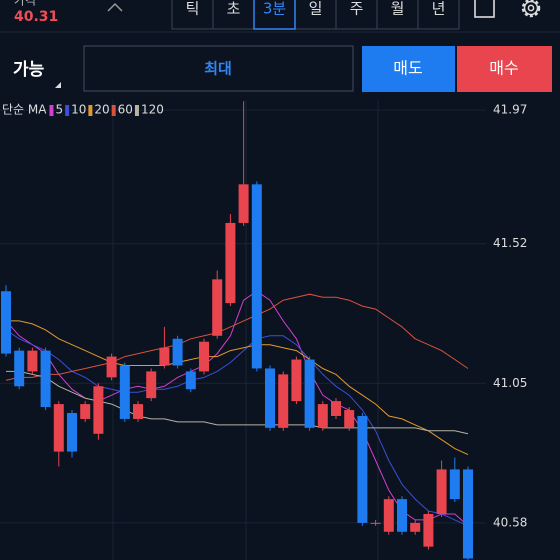 Image resolution: width=560 pixels, height=560 pixels. Describe the element at coordinates (125, 110) in the screenshot. I see `legend-label: 60` at that location.